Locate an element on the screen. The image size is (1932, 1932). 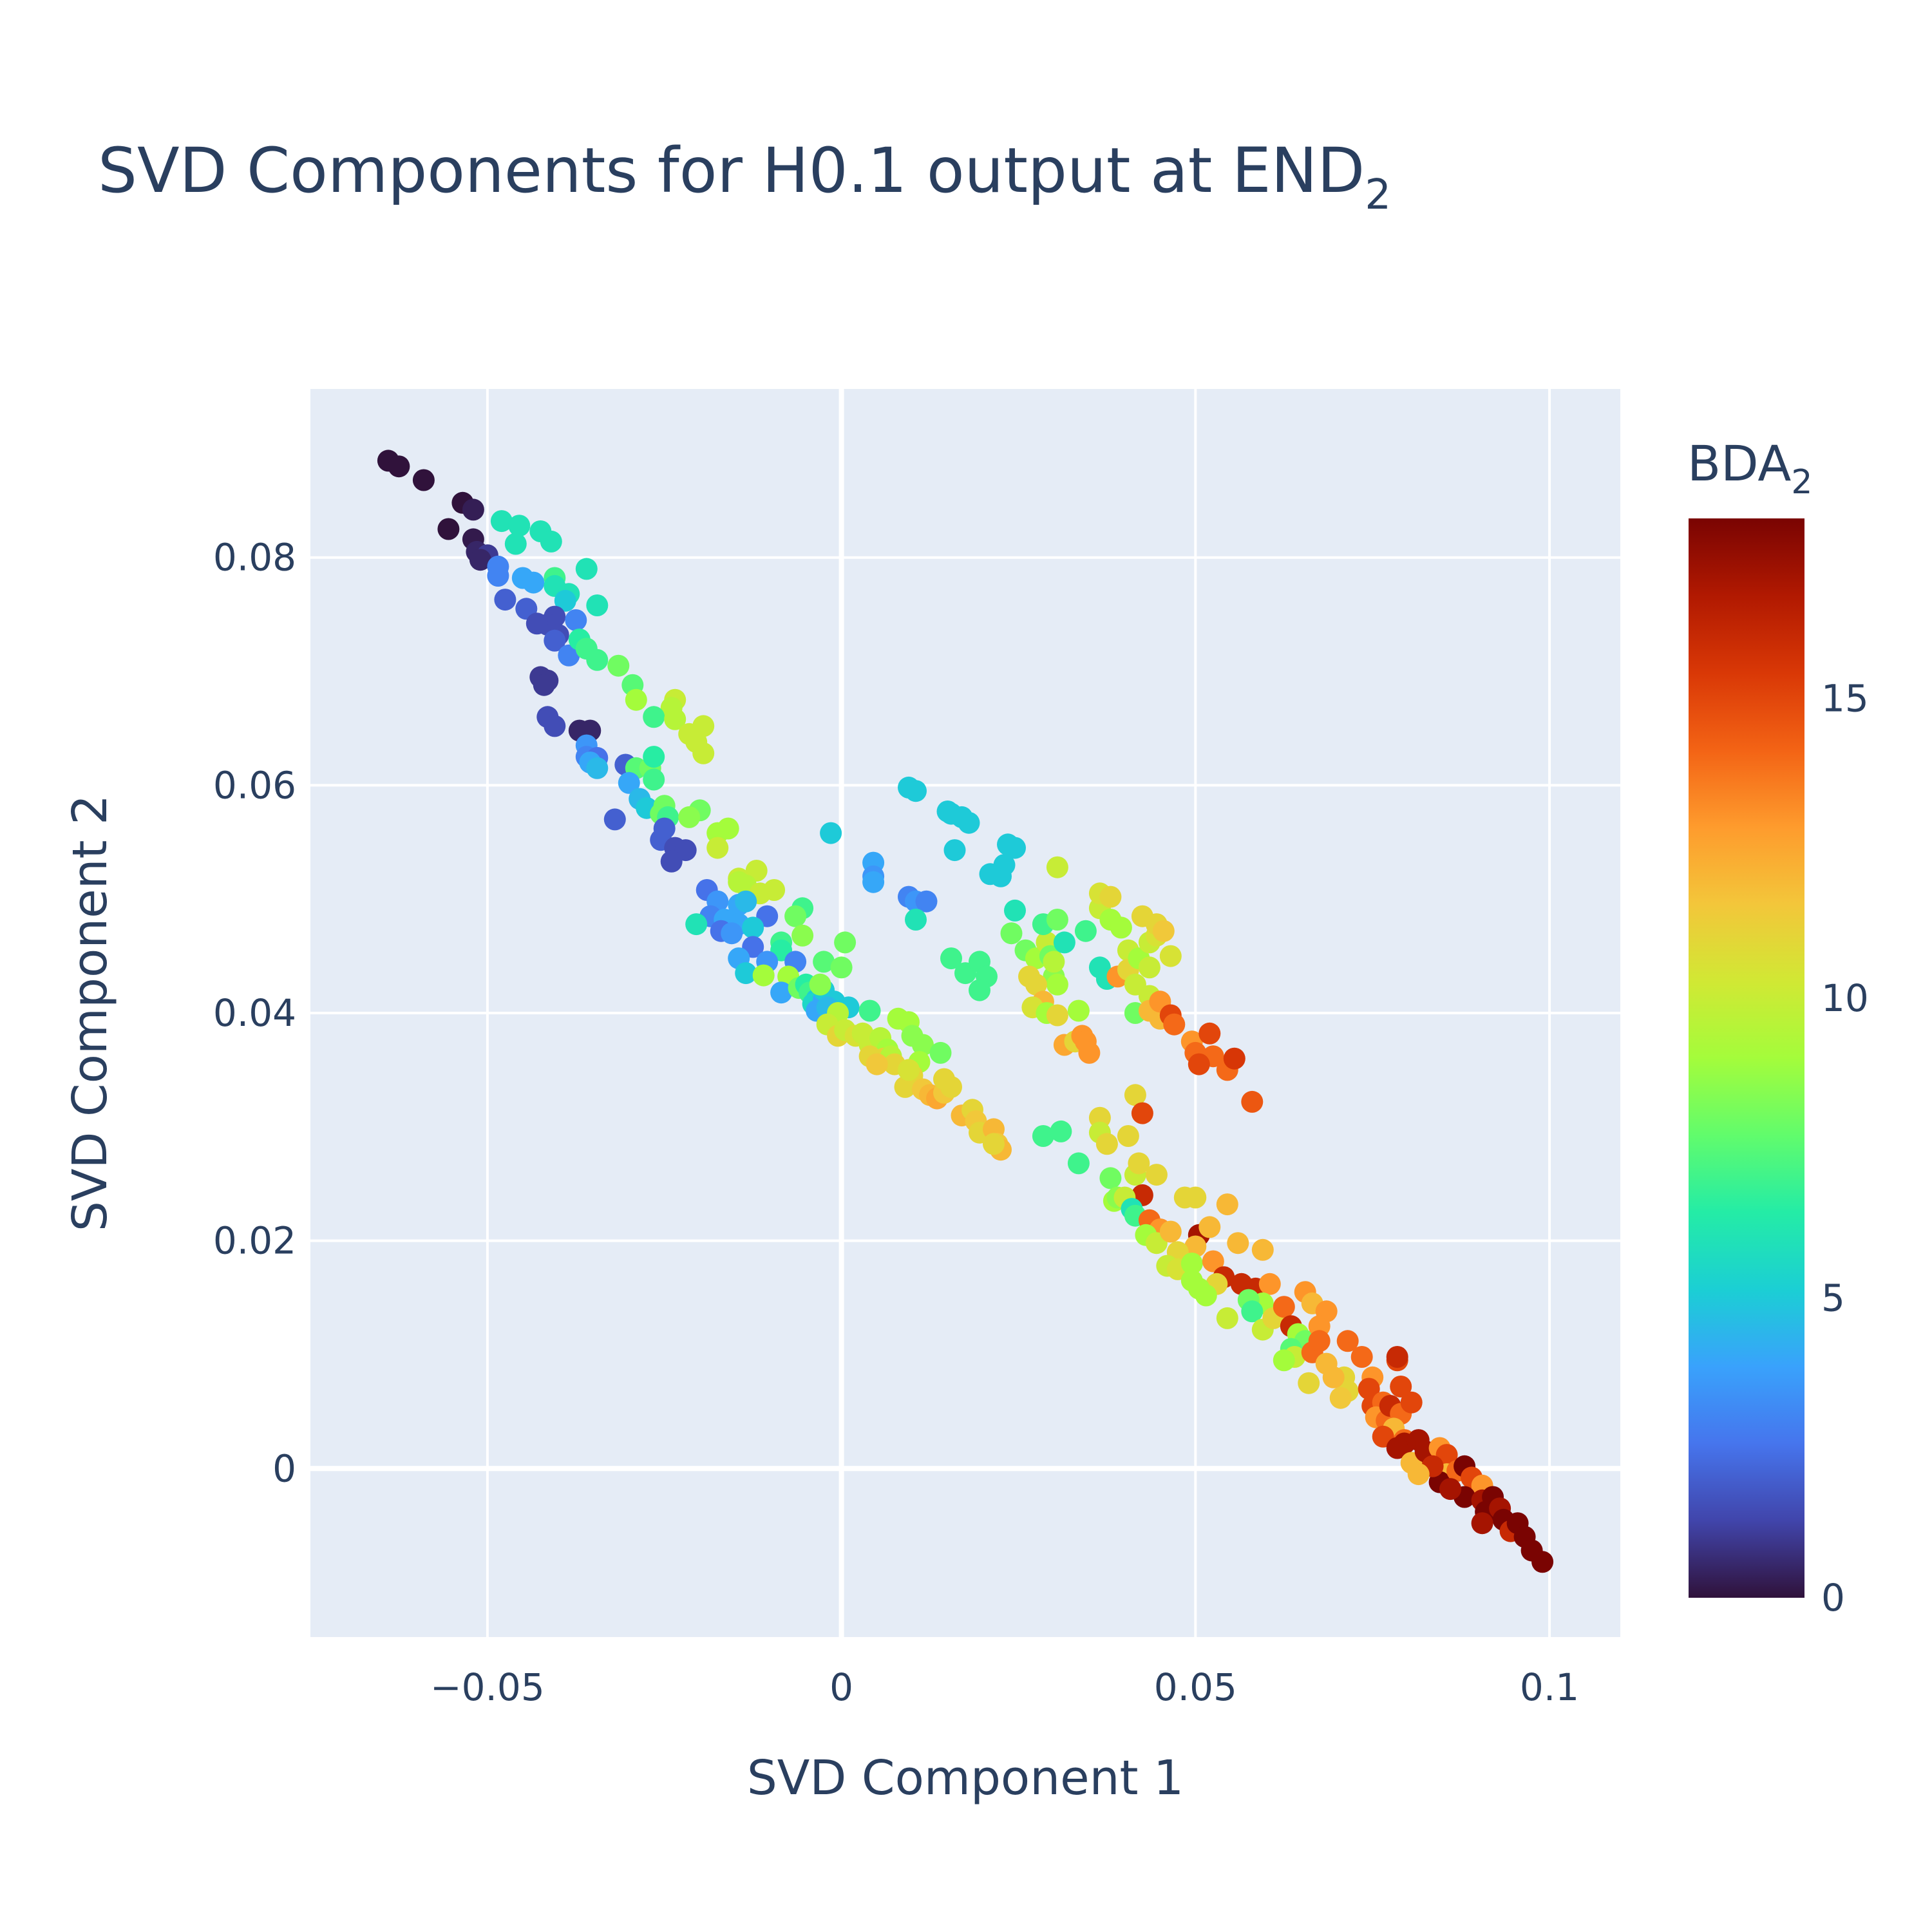
colorbar-title-subscript: 2 is located at coordinates (1801, 482).